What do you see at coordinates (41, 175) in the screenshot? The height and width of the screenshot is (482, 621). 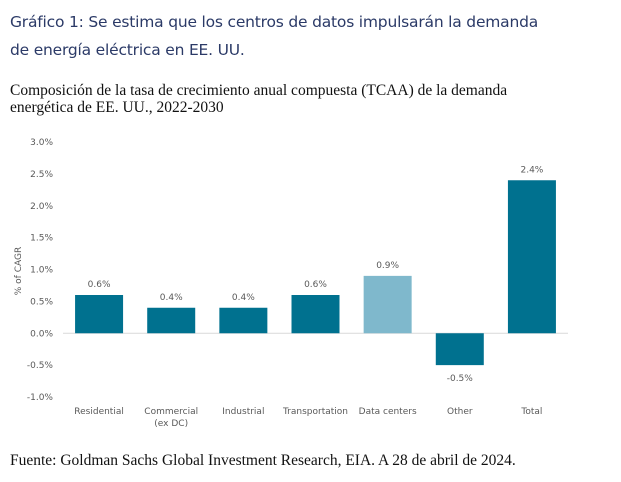 I see `y-tick-label: 2.5%` at bounding box center [41, 175].